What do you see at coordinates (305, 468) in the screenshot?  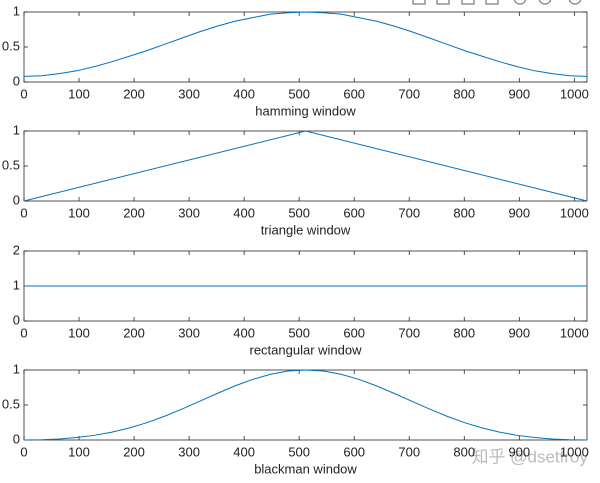 I see `x-axis-label: blackman window` at bounding box center [305, 468].